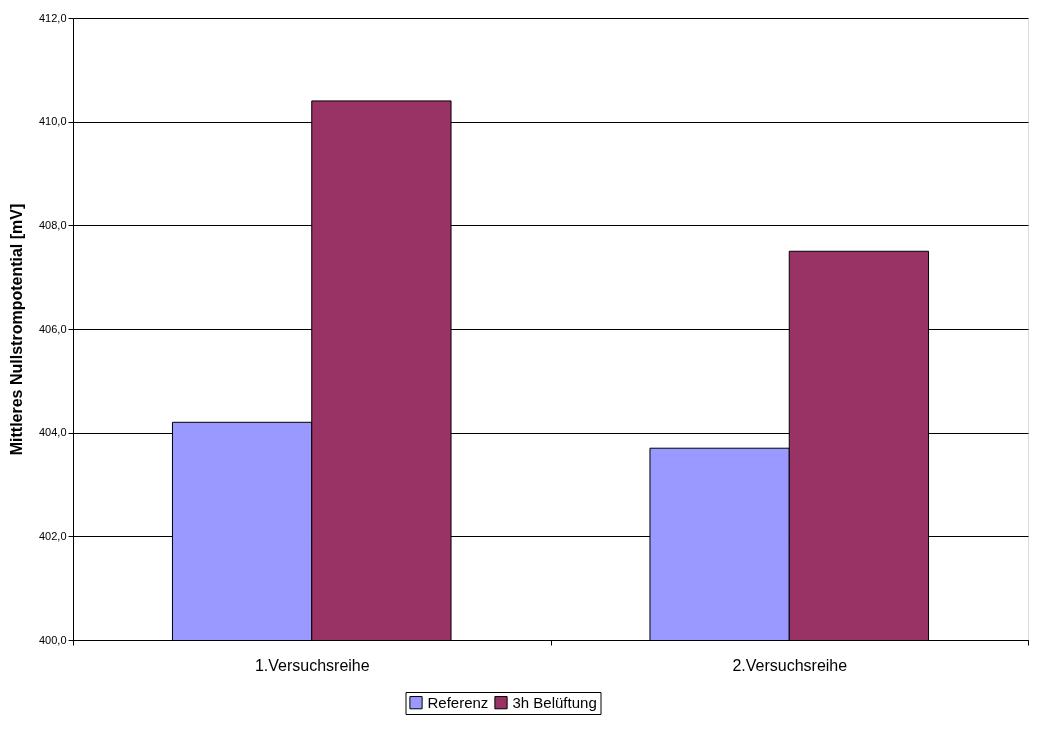 This screenshot has width=1053, height=736. What do you see at coordinates (52, 224) in the screenshot?
I see `y-tick-label: 408,0` at bounding box center [52, 224].